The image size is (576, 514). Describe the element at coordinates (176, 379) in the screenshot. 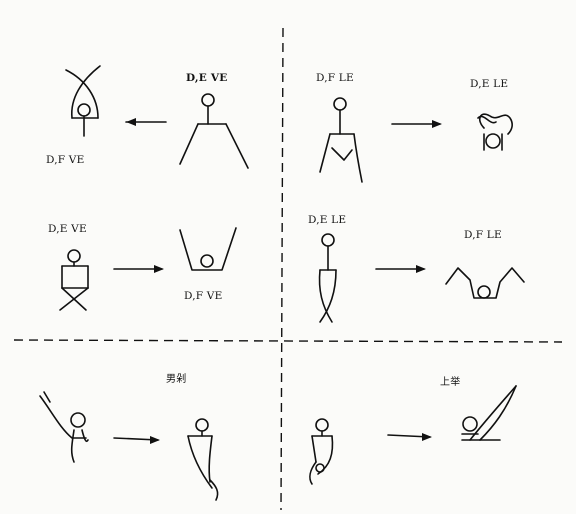

I see `label-section-left: 男剁` at that location.